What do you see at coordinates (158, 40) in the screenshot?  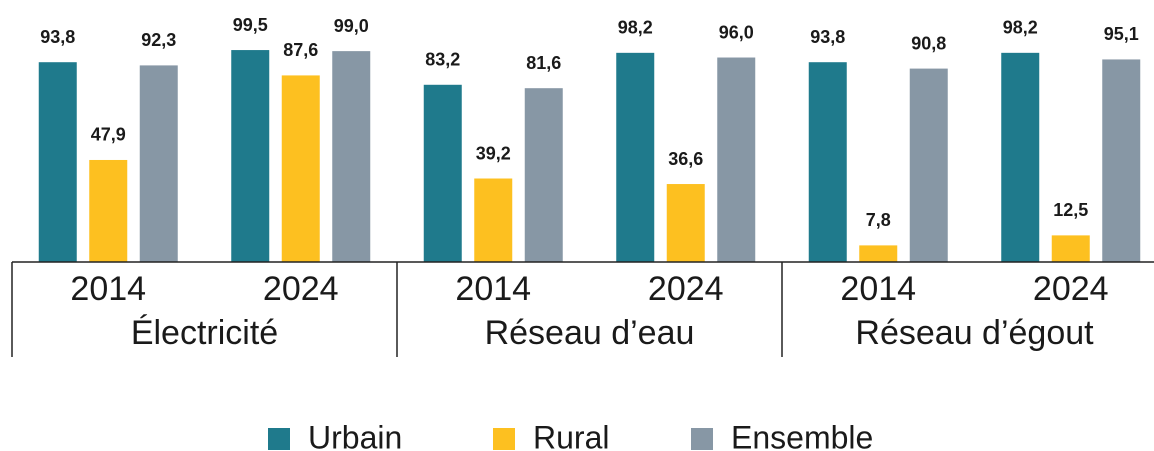 I see `value-label: 92,3` at bounding box center [158, 40].